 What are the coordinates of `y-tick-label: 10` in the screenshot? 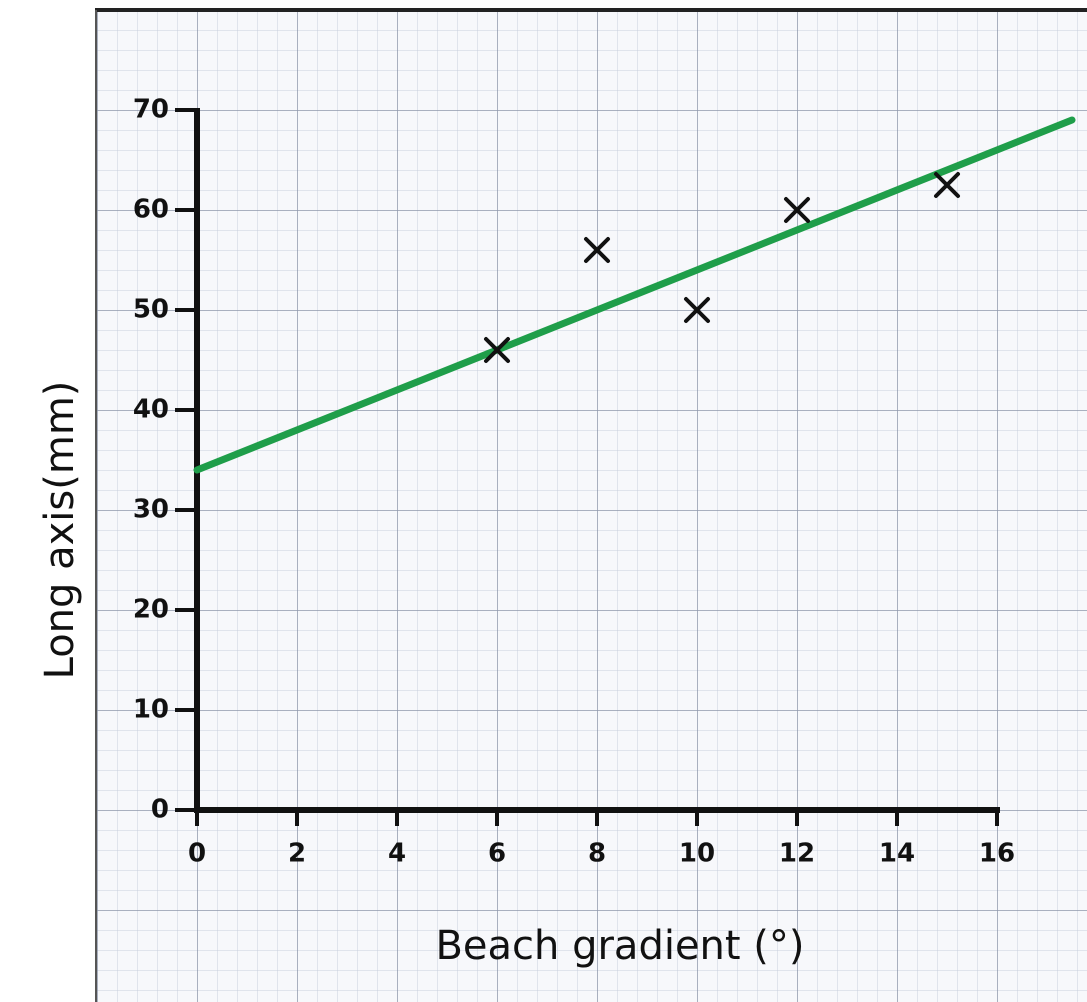 It's located at (151, 710).